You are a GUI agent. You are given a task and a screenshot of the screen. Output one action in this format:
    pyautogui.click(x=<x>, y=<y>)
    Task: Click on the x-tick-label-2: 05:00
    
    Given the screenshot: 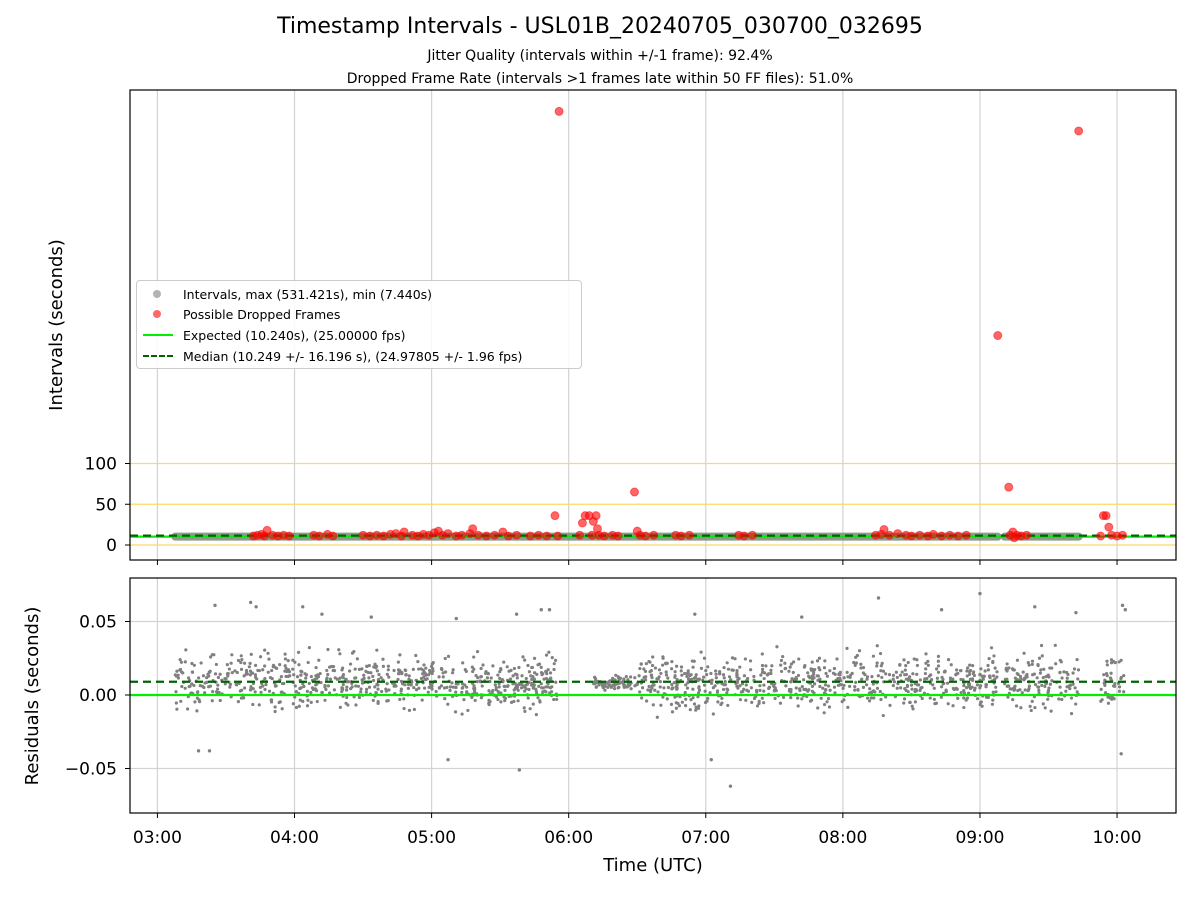 What is the action you would take?
    pyautogui.click(x=431, y=838)
    